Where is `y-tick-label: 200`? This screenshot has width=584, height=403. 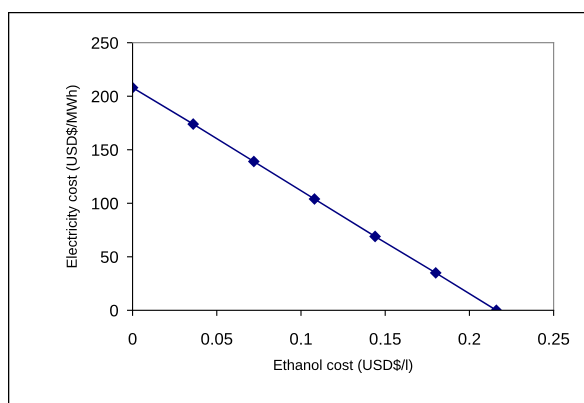 y-tick-label: 200 is located at coordinates (105, 96).